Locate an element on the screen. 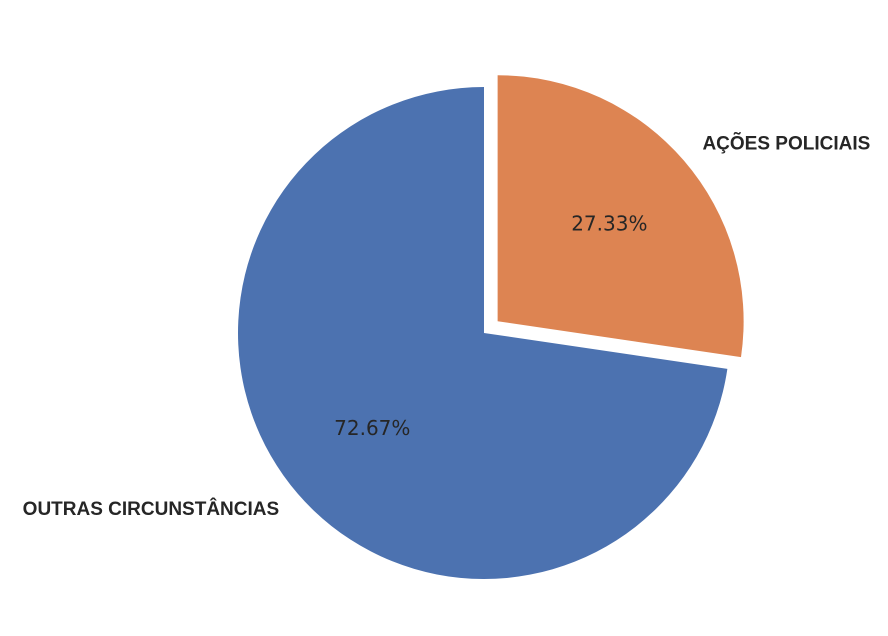 The image size is (888, 636). pie-slice is located at coordinates (620, 216).